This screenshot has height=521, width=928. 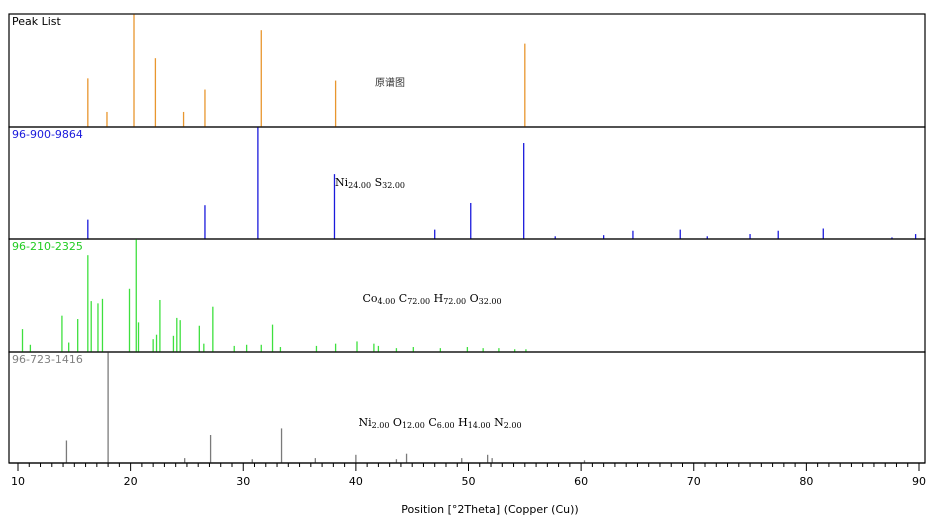 I want to click on x-tick-label: 60, so click(x=581, y=481).